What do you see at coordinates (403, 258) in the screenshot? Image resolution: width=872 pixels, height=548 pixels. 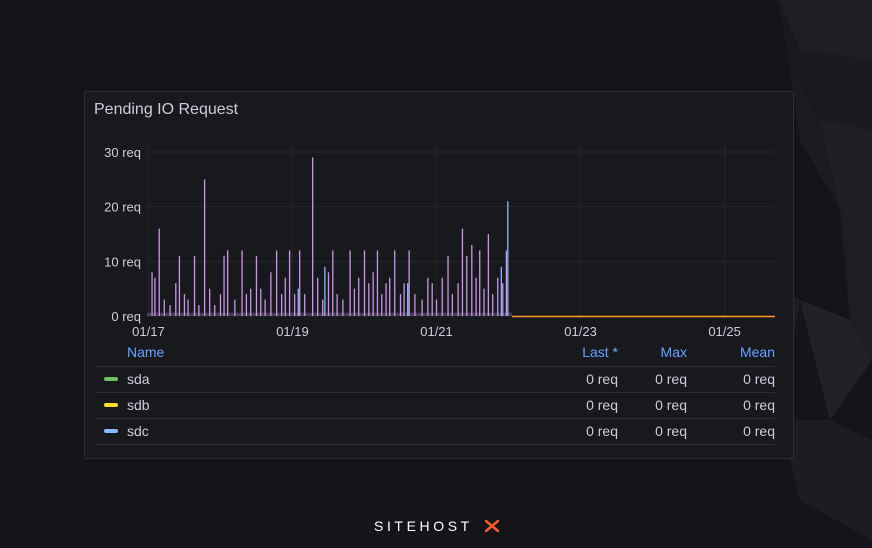 I see `series-sdc` at bounding box center [403, 258].